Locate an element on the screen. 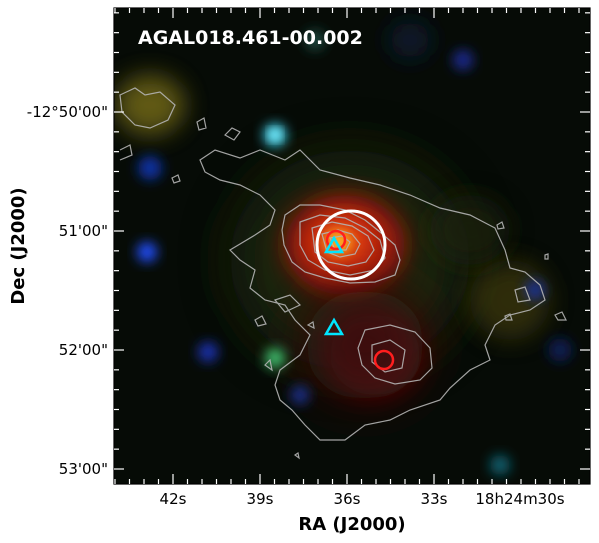 The image size is (599, 543). y-axis-title: Dec (J2000) is located at coordinates (18, 245).